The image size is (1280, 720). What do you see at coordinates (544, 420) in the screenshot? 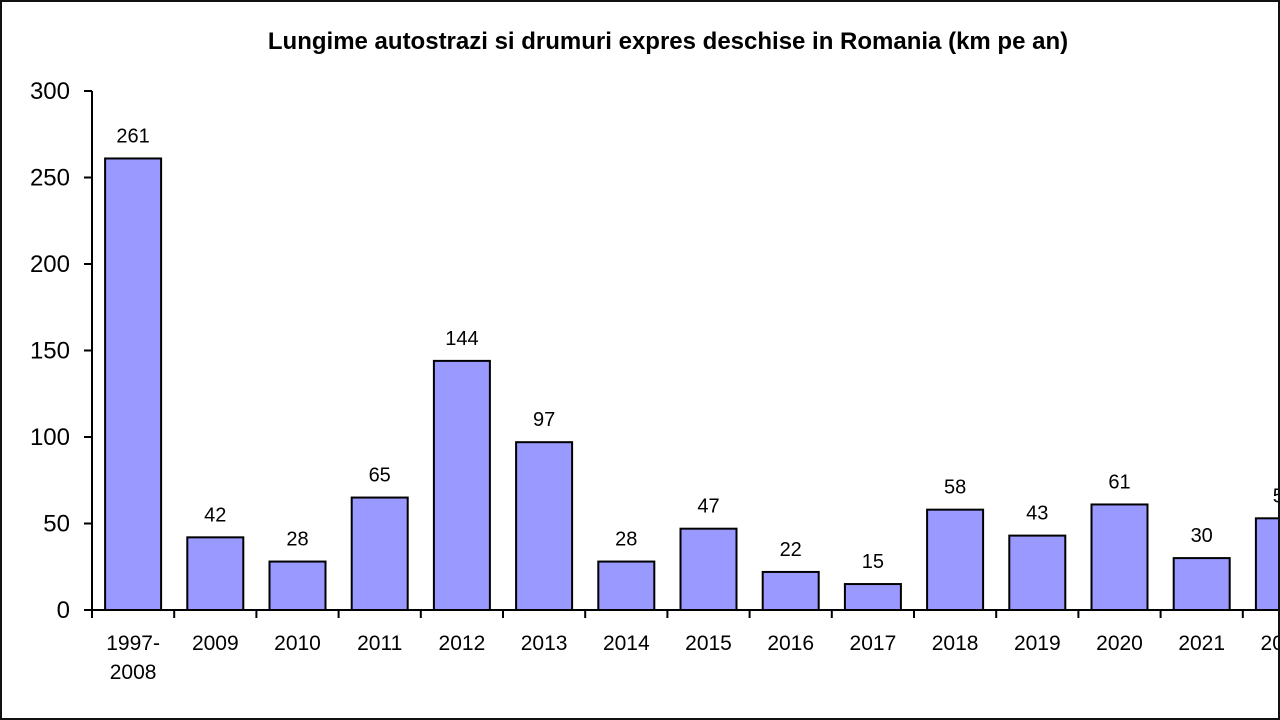
I see `data-label: 97` at bounding box center [544, 420].